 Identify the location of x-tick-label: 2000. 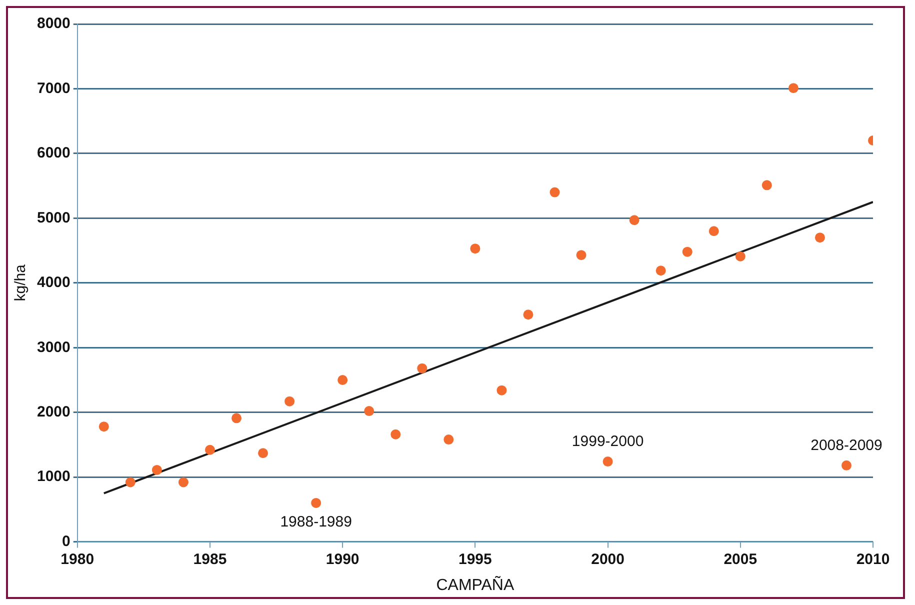
(607, 559).